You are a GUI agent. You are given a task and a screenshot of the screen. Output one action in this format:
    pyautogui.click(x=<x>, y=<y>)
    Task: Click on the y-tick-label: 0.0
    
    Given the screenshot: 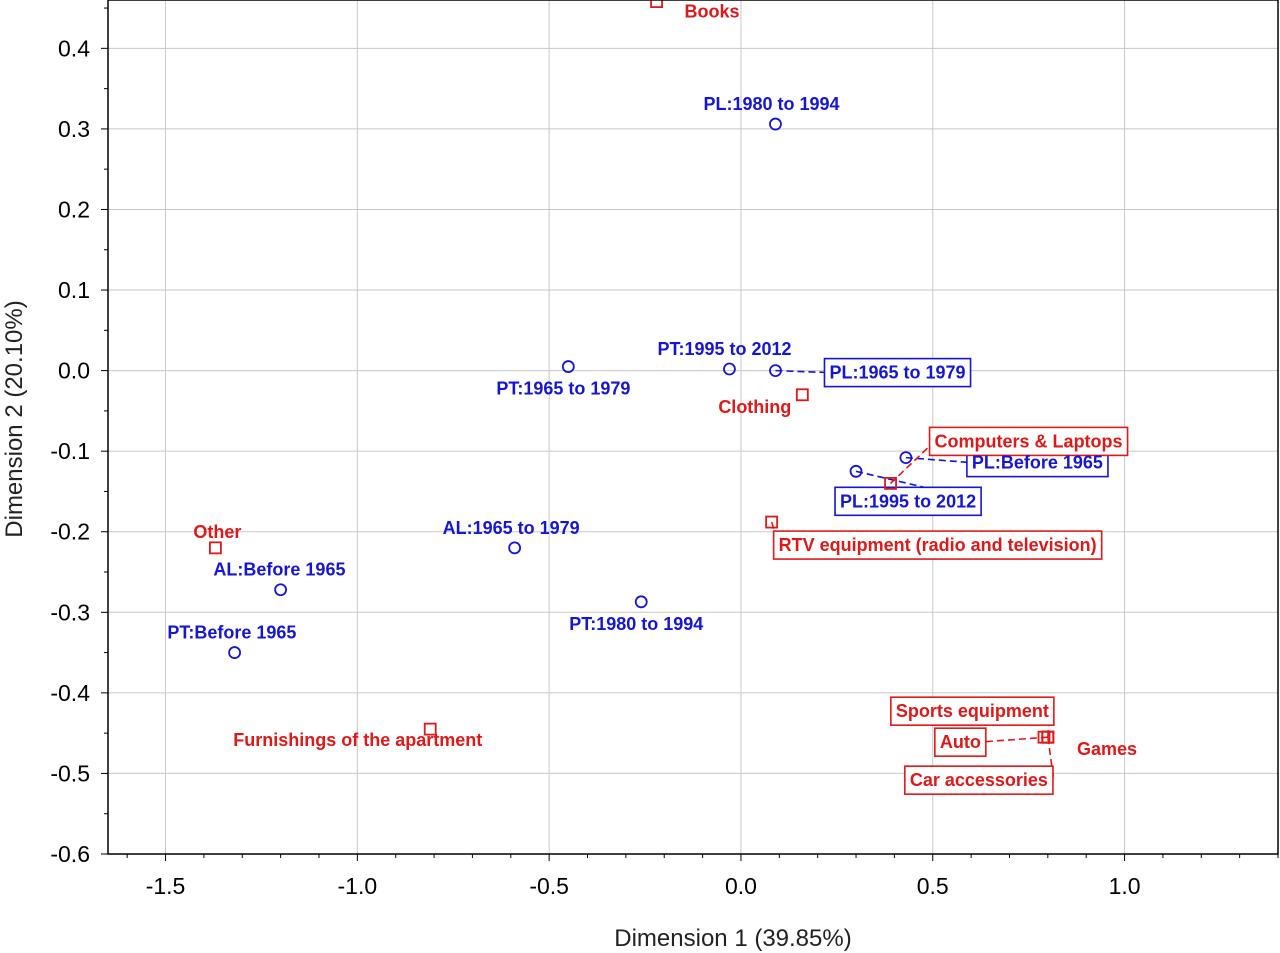 What is the action you would take?
    pyautogui.click(x=74, y=371)
    